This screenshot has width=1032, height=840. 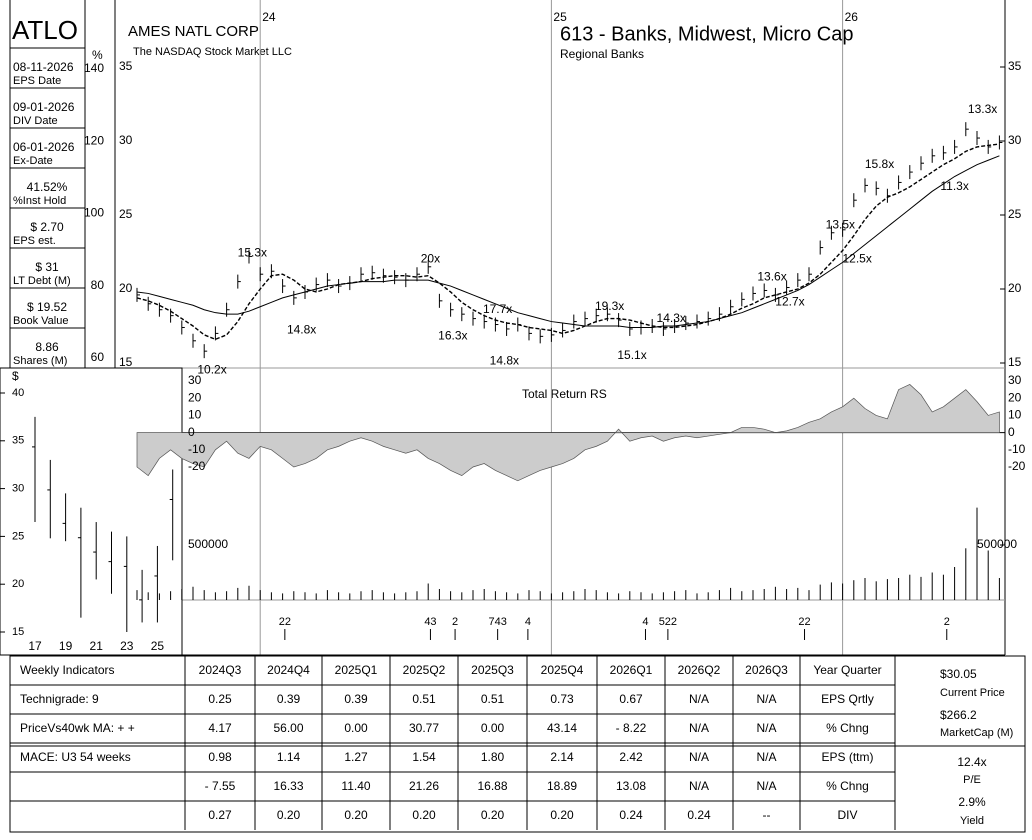 What do you see at coordinates (856, 259) in the screenshot?
I see `pe-annotation: 12.5x` at bounding box center [856, 259].